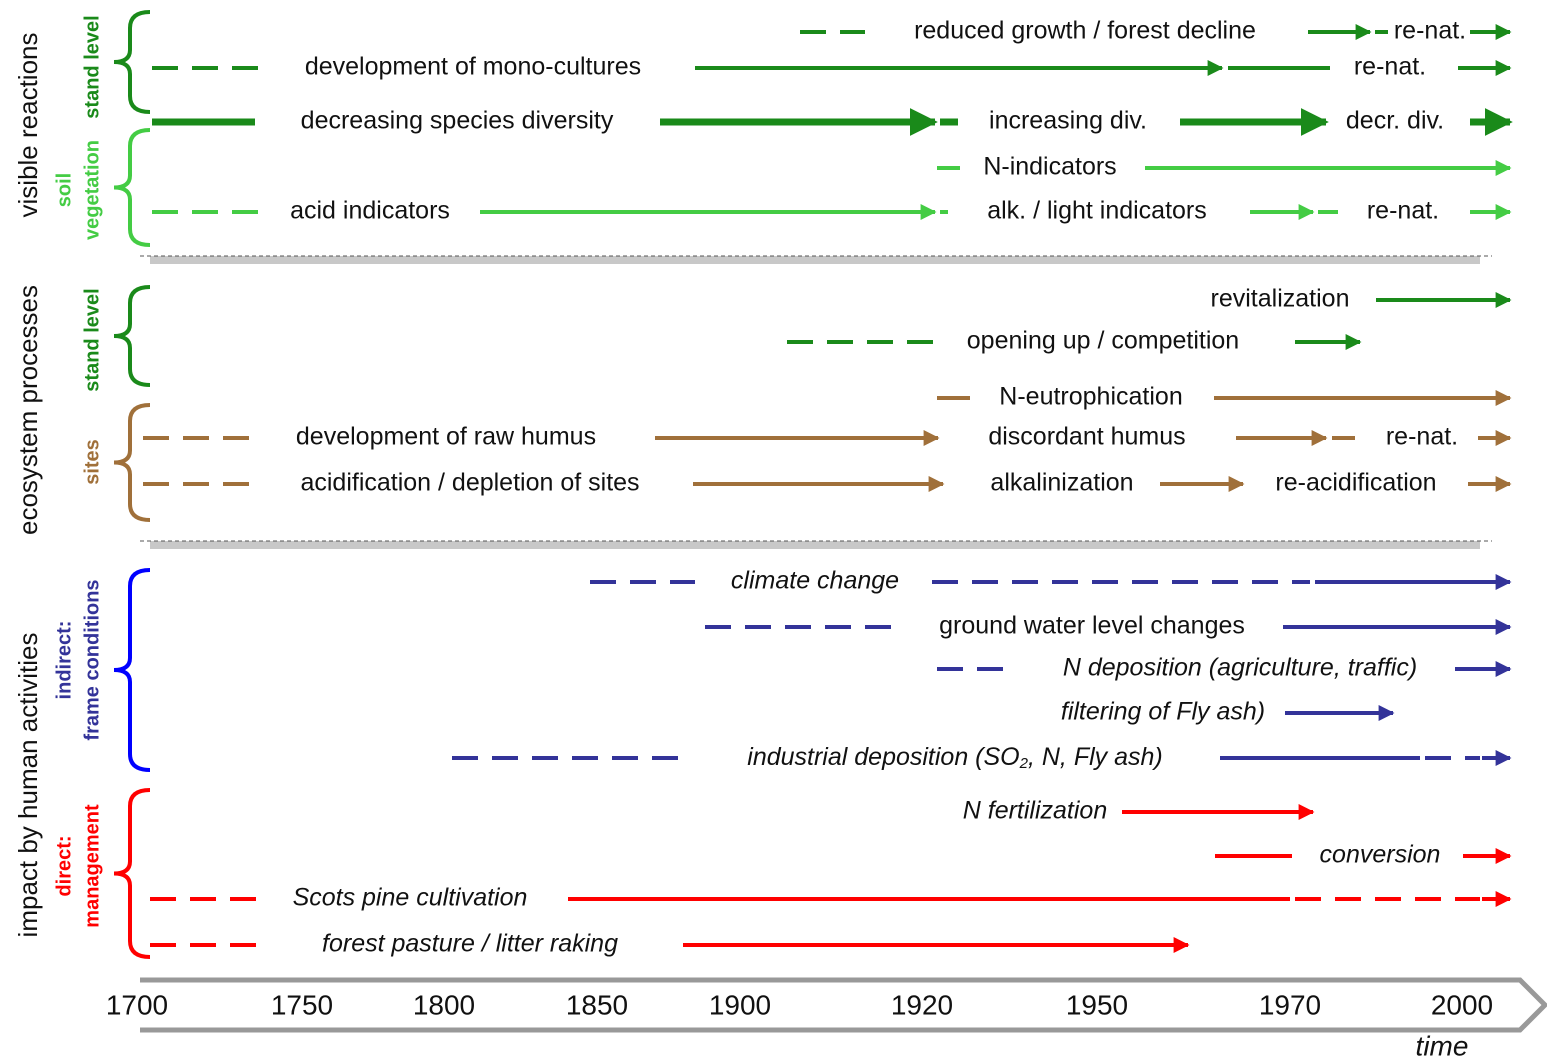 This screenshot has height=1063, width=1547. Describe the element at coordinates (1086, 437) in the screenshot. I see `row-label: discordant humus` at that location.